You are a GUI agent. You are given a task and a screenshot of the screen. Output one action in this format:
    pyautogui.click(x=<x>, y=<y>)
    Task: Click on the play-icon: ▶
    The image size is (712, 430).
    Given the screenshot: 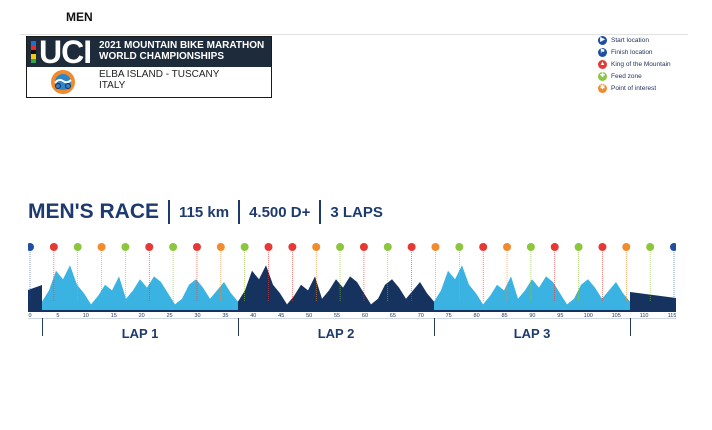 What is the action you would take?
    pyautogui.click(x=602, y=40)
    